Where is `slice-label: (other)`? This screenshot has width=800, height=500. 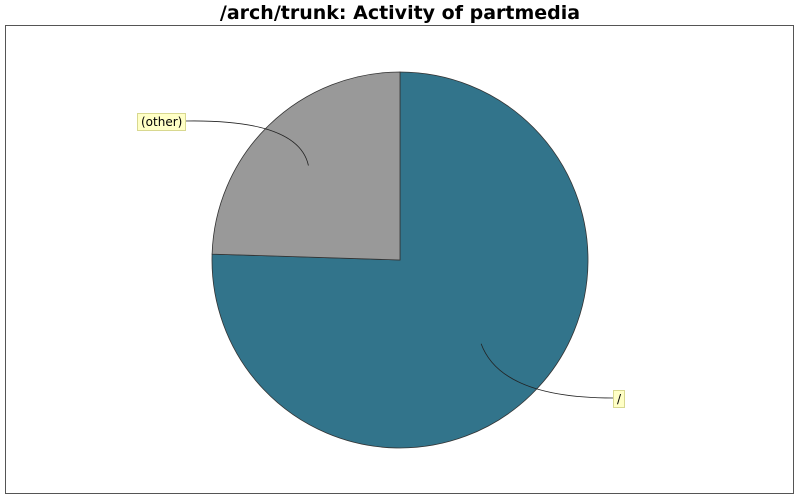
slice-label: (other) is located at coordinates (162, 122).